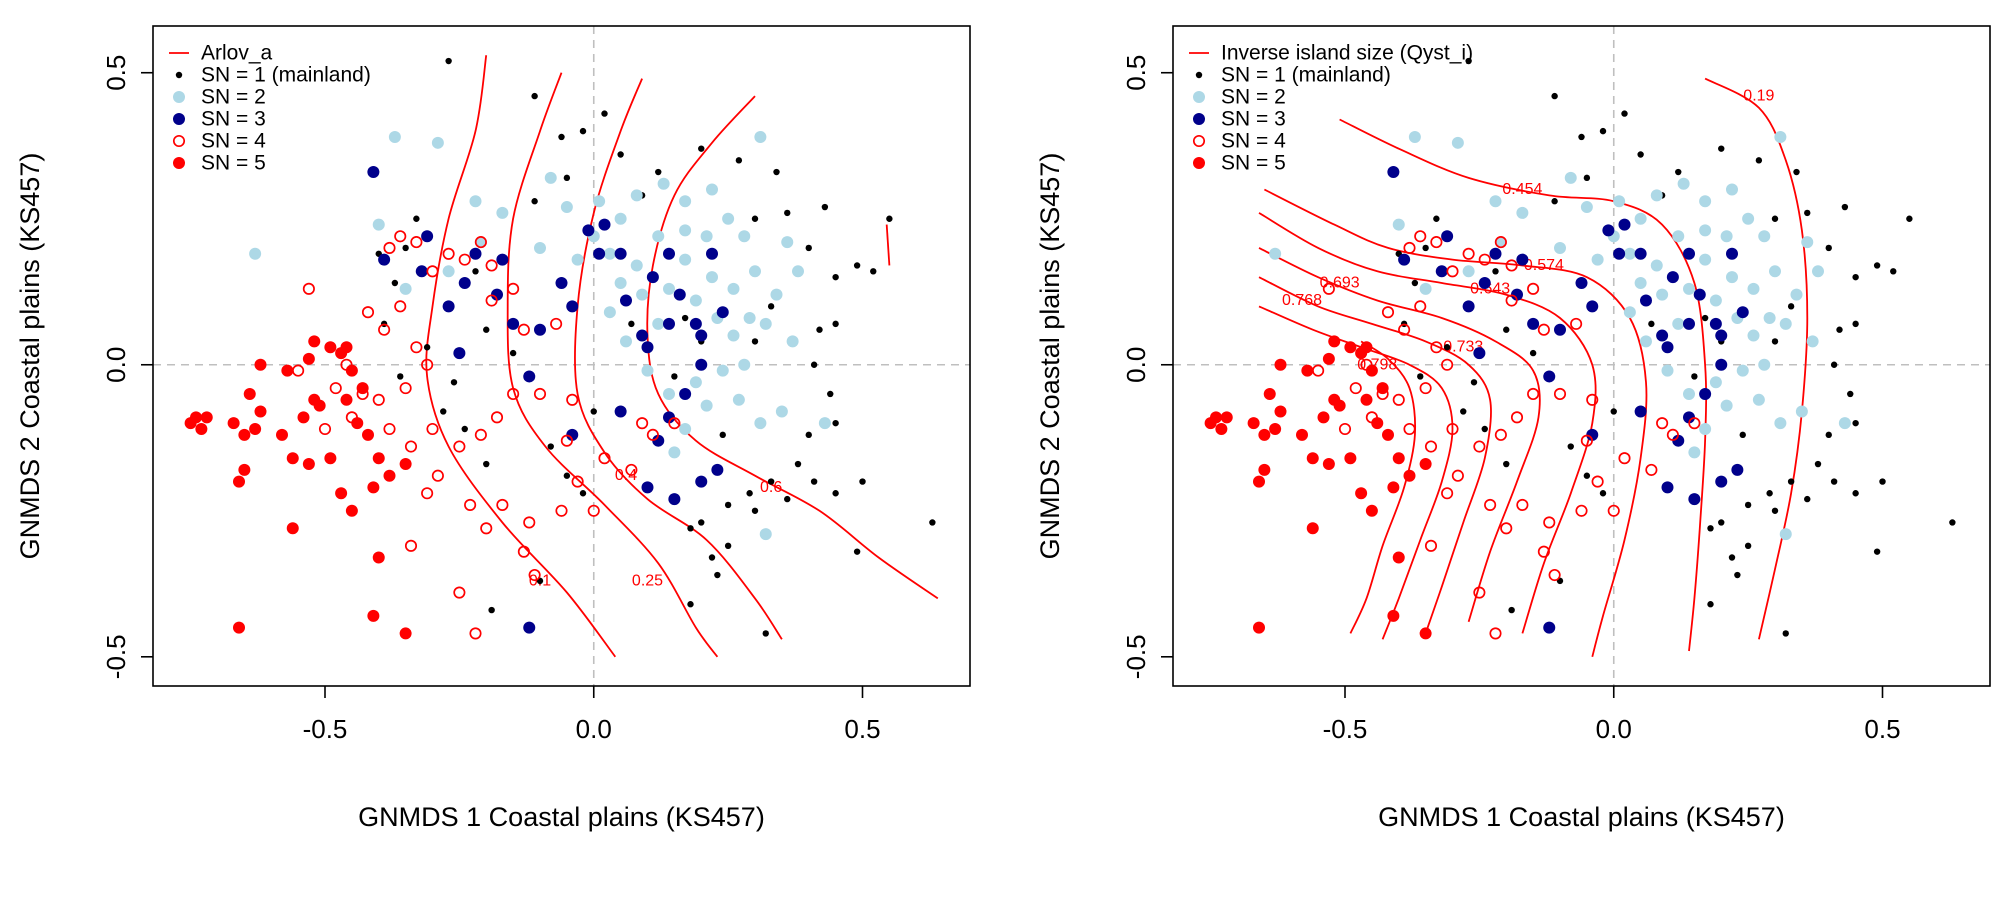 This screenshot has width=2016, height=902. What do you see at coordinates (233, 97) in the screenshot?
I see `legend-label: SN = 2` at bounding box center [233, 97].